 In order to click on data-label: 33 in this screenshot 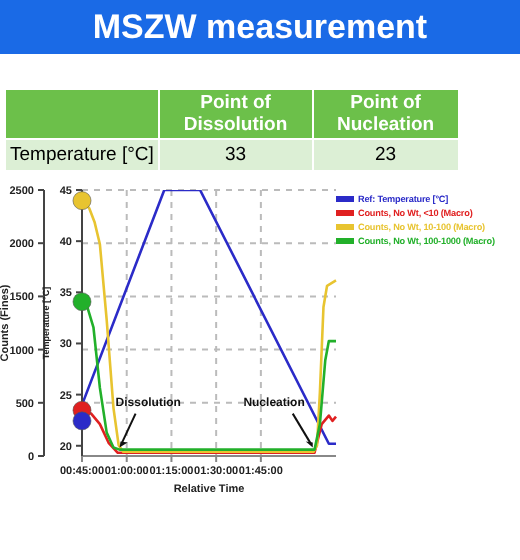, I will do `click(236, 155)`.